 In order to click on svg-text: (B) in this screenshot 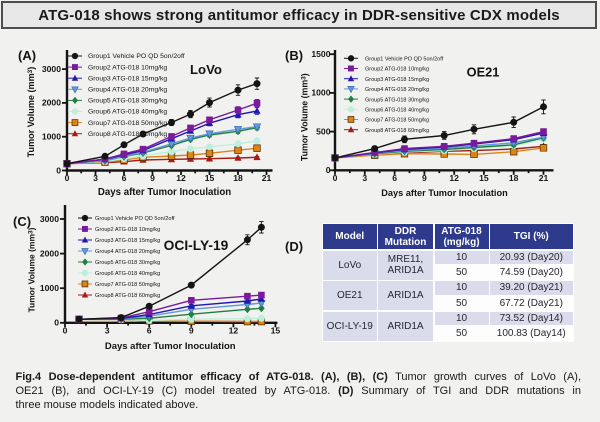, I will do `click(294, 55)`.